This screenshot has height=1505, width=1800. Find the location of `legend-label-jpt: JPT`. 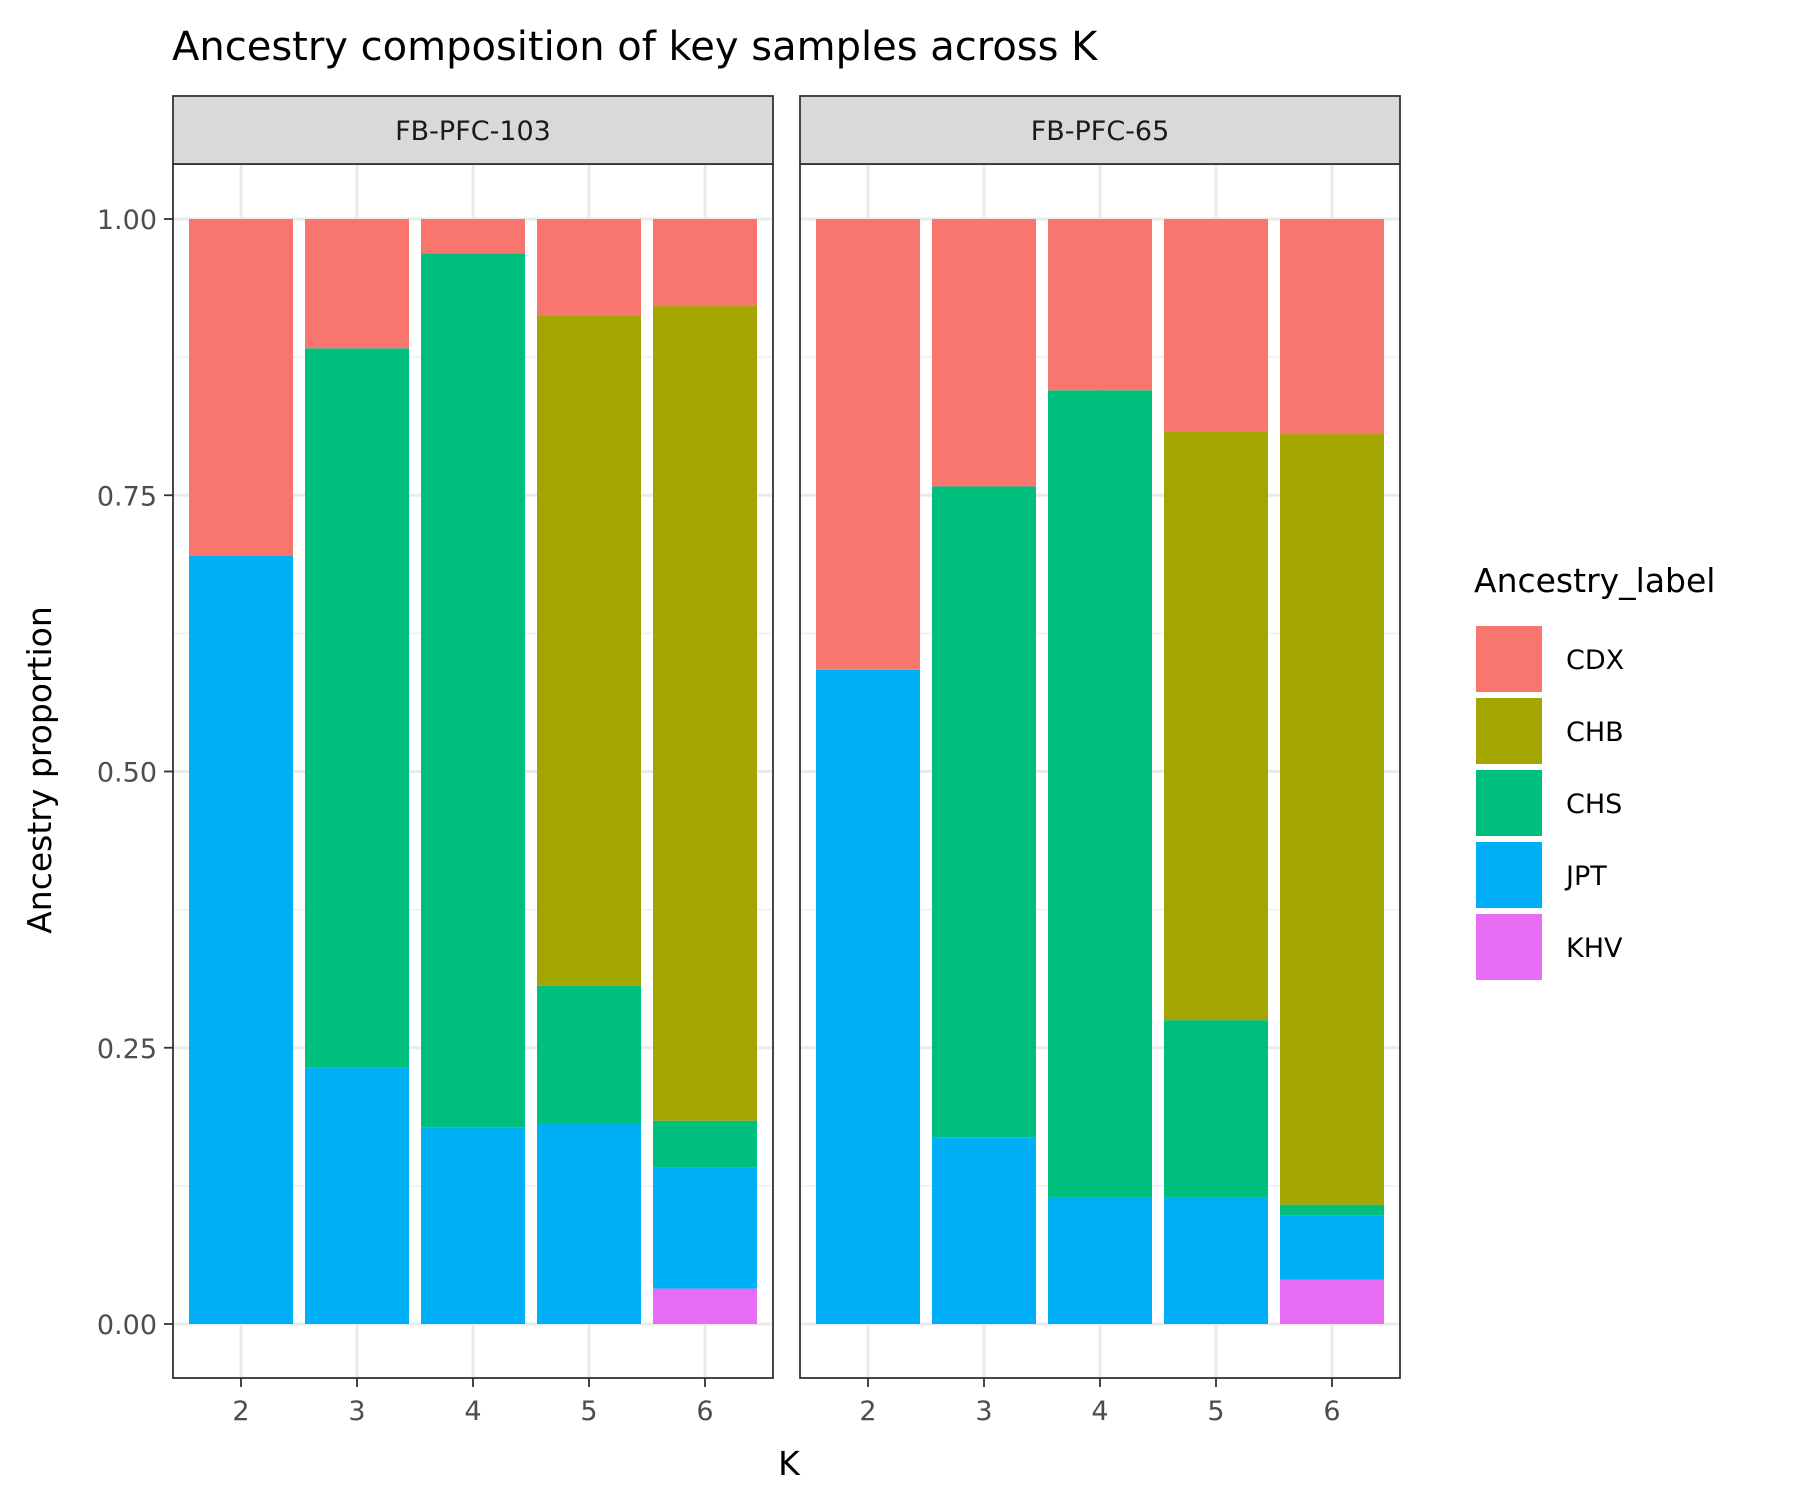

legend-label-jpt: JPT is located at coordinates (1585, 876).